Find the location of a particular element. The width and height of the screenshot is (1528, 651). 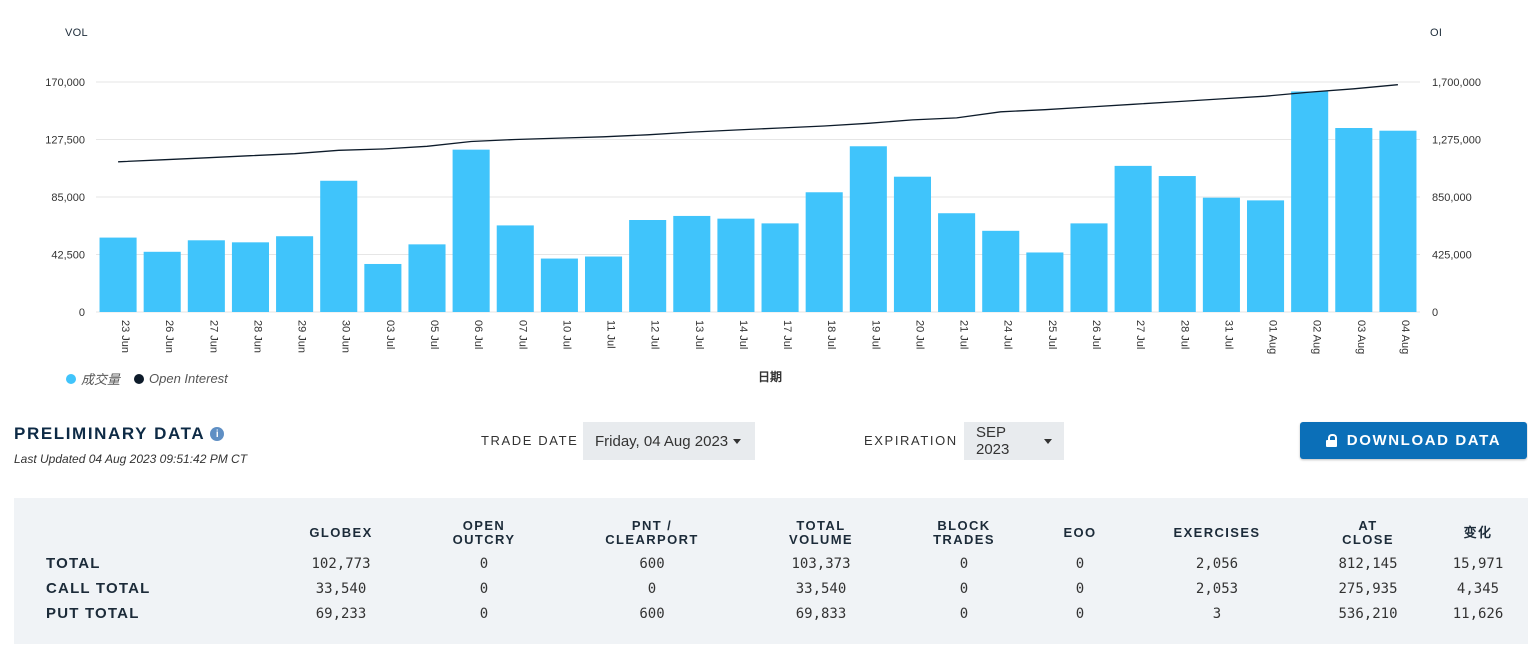

y2-tick-label: 425,000 is located at coordinates (1452, 256).